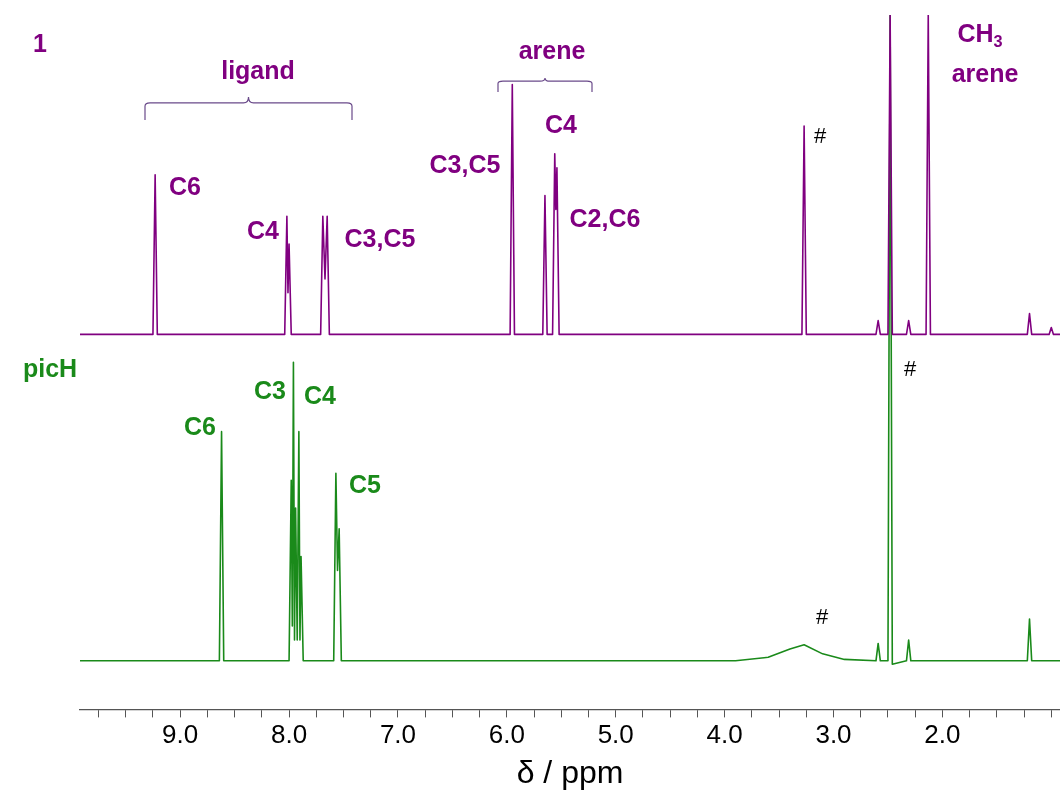  I want to click on x-tick-label: 9.0, so click(180, 734).